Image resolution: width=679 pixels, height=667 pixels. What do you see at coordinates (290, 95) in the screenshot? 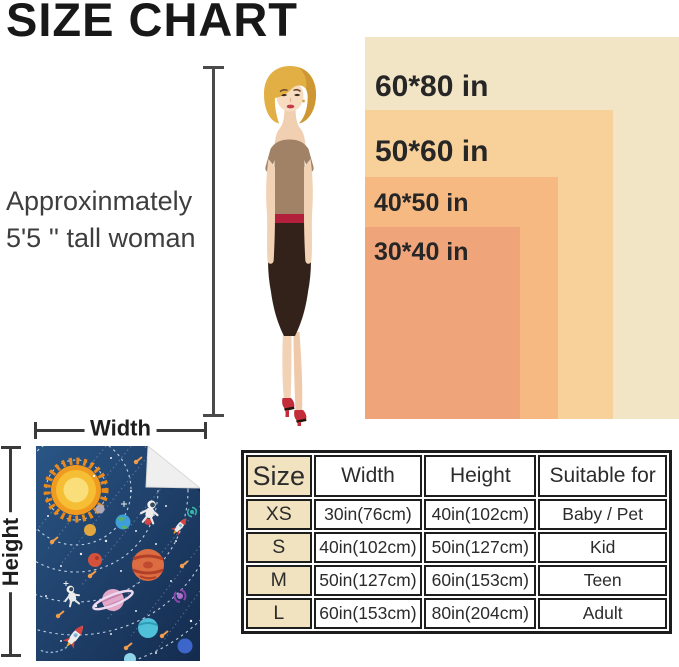
I see `blonde-bob-hair` at bounding box center [290, 95].